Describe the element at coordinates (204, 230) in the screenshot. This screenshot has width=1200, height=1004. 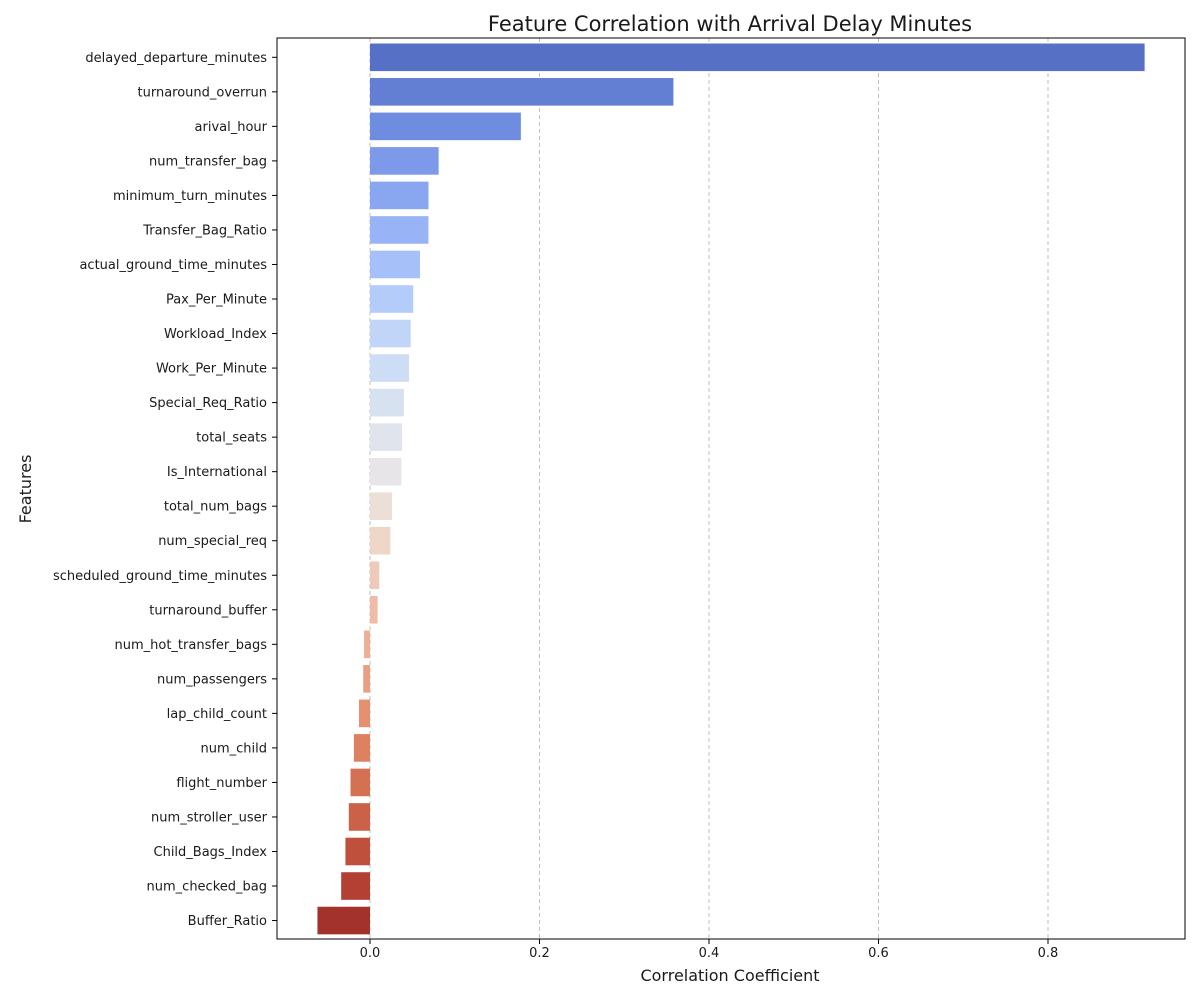
I see `category-label: Transfer_Bag_Ratio` at that location.